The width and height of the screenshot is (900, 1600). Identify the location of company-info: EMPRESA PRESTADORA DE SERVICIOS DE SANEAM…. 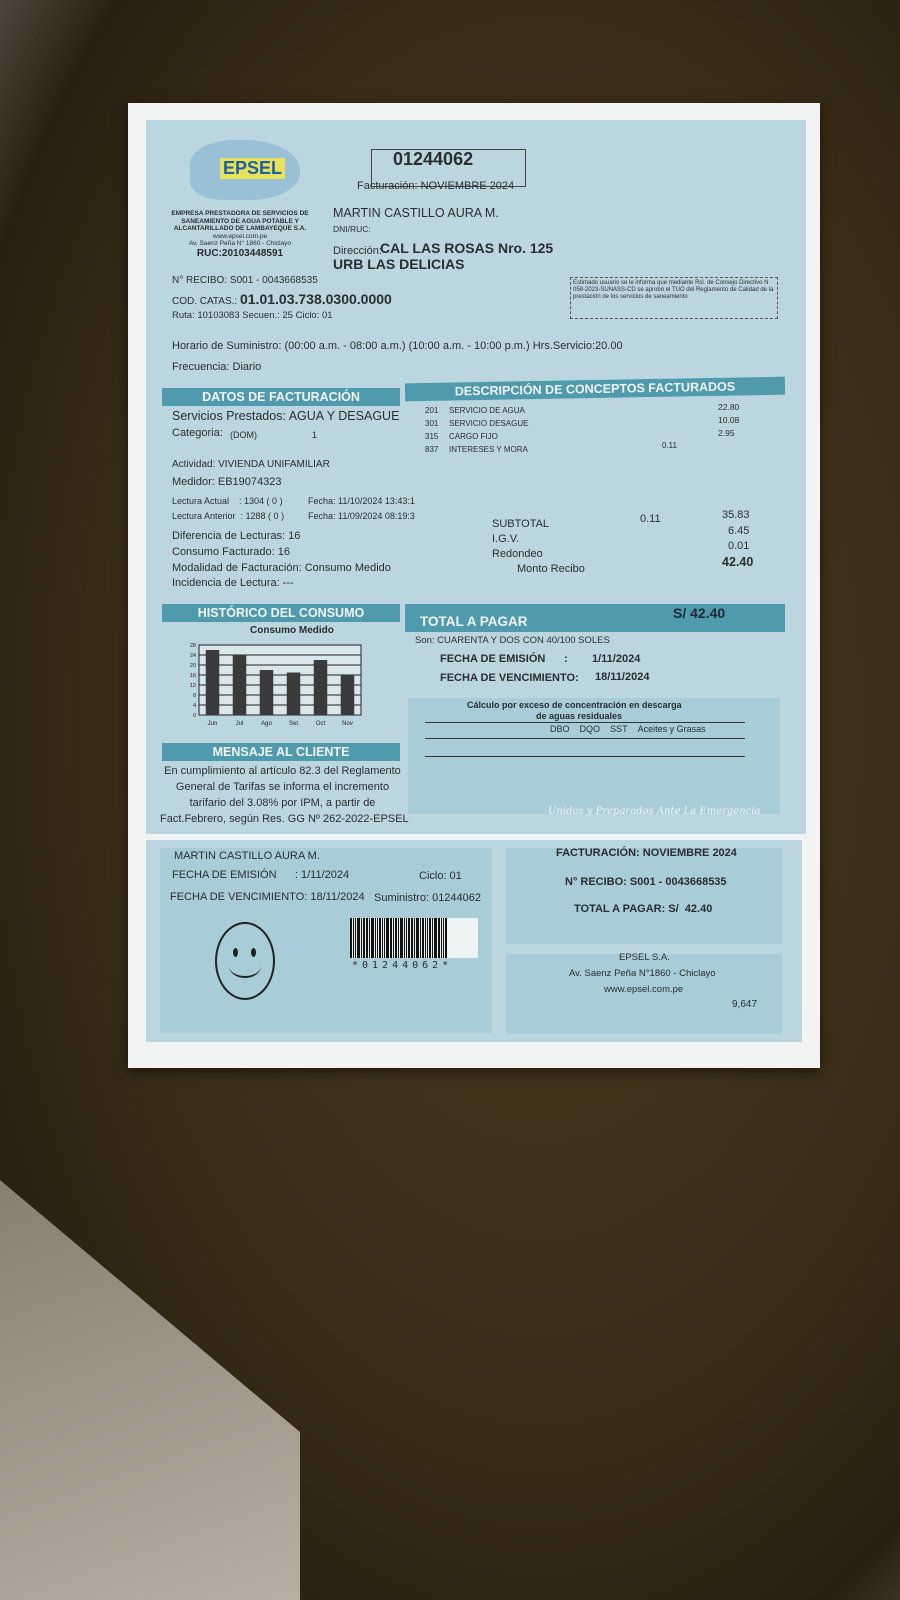
(240, 234).